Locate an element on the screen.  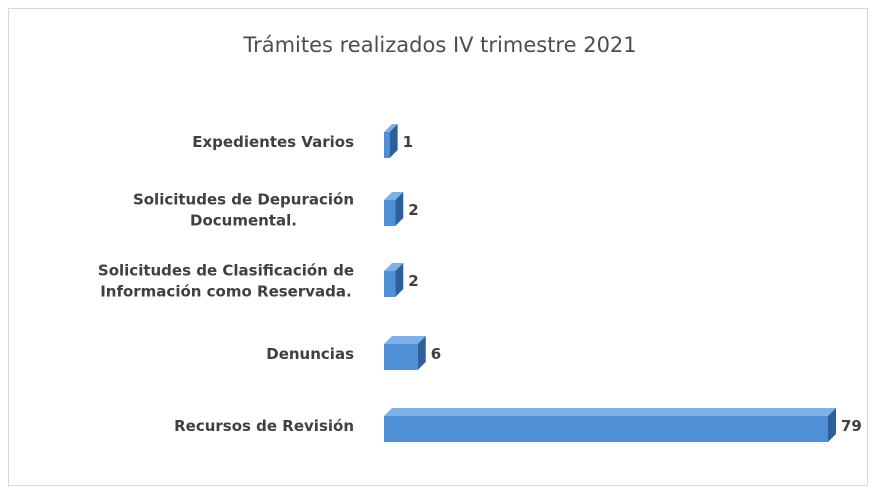
category-label-line: Expedientes Varios is located at coordinates (273, 142).